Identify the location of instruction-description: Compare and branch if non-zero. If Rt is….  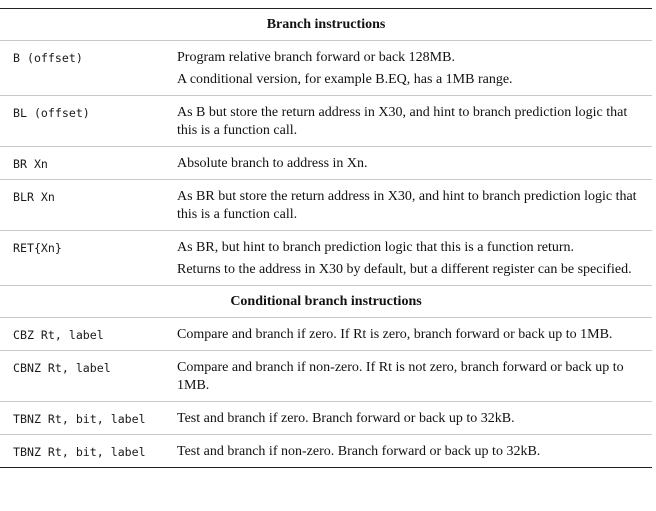
(414, 376).